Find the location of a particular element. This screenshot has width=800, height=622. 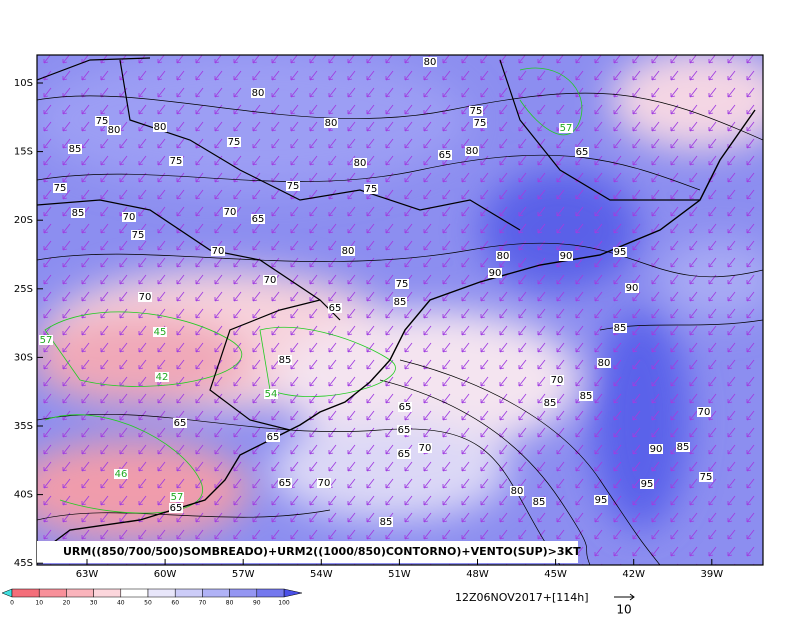

contour-label: 54 is located at coordinates (271, 394).